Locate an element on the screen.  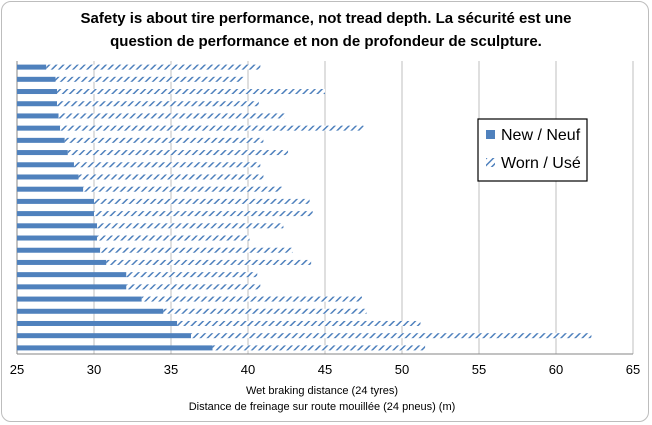
legend-label-worn: Worn / Usé is located at coordinates (541, 163).